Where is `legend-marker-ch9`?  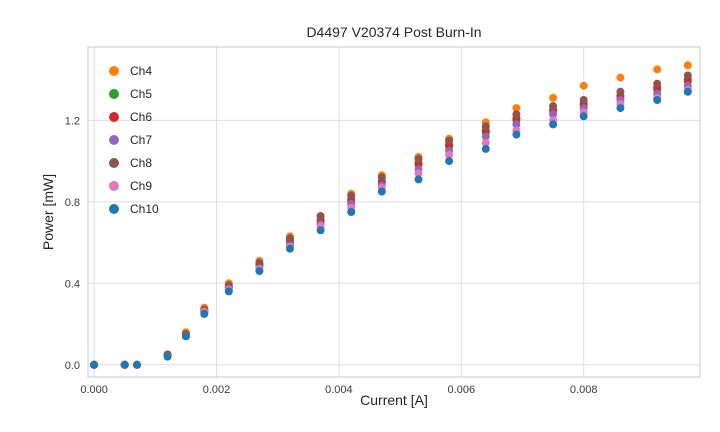 legend-marker-ch9 is located at coordinates (114, 186).